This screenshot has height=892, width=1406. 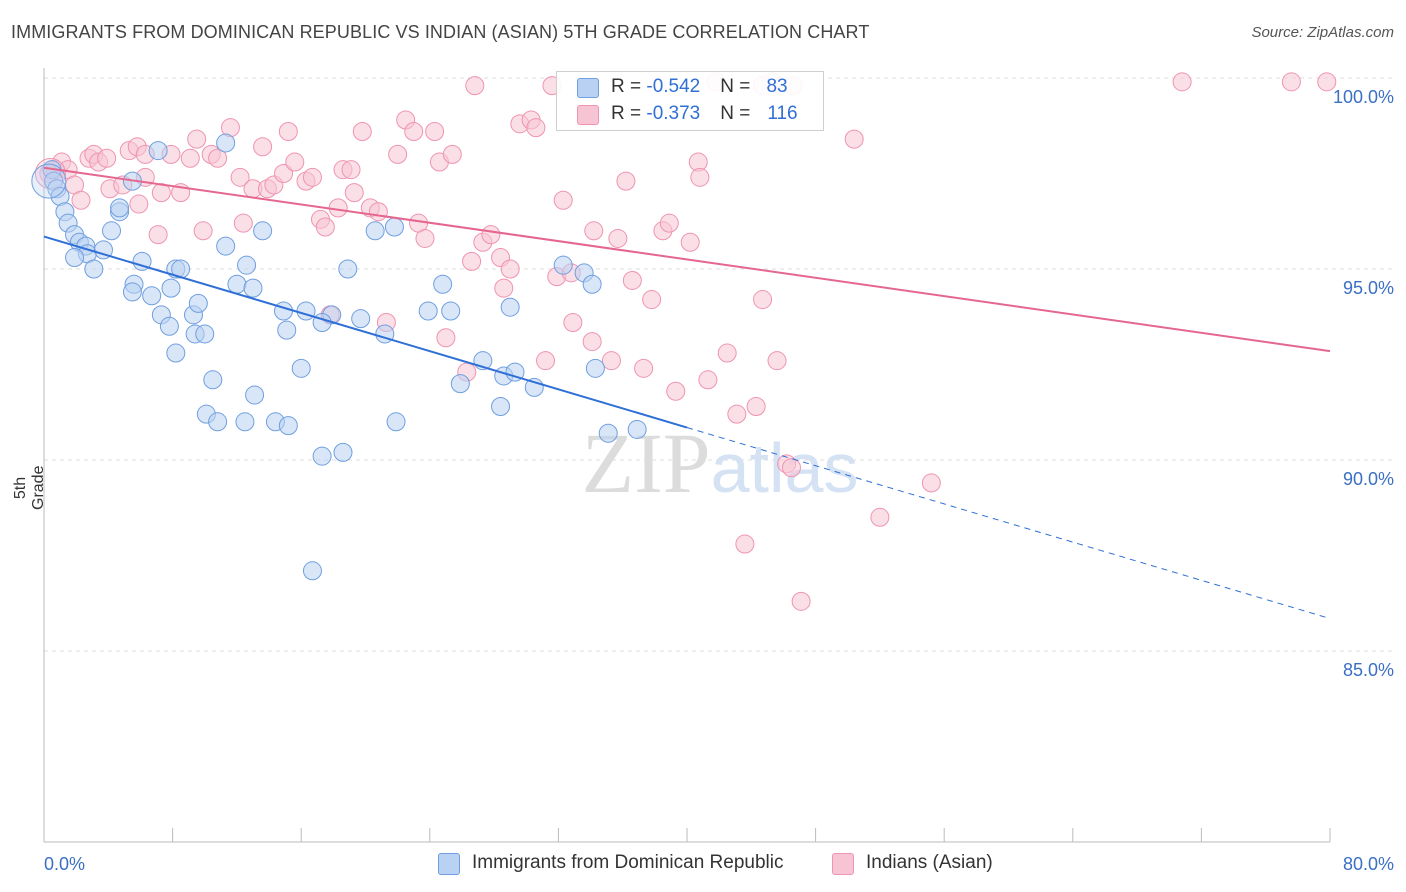 What do you see at coordinates (673, 113) in the screenshot?
I see `legend-r-value: -0.373` at bounding box center [673, 113].